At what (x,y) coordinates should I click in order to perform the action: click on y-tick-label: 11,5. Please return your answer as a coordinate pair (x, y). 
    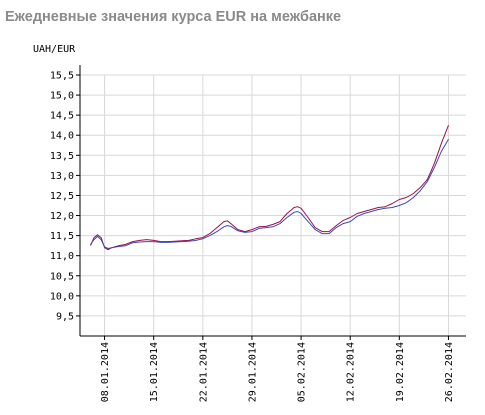
    Looking at the image, I should click on (62, 236).